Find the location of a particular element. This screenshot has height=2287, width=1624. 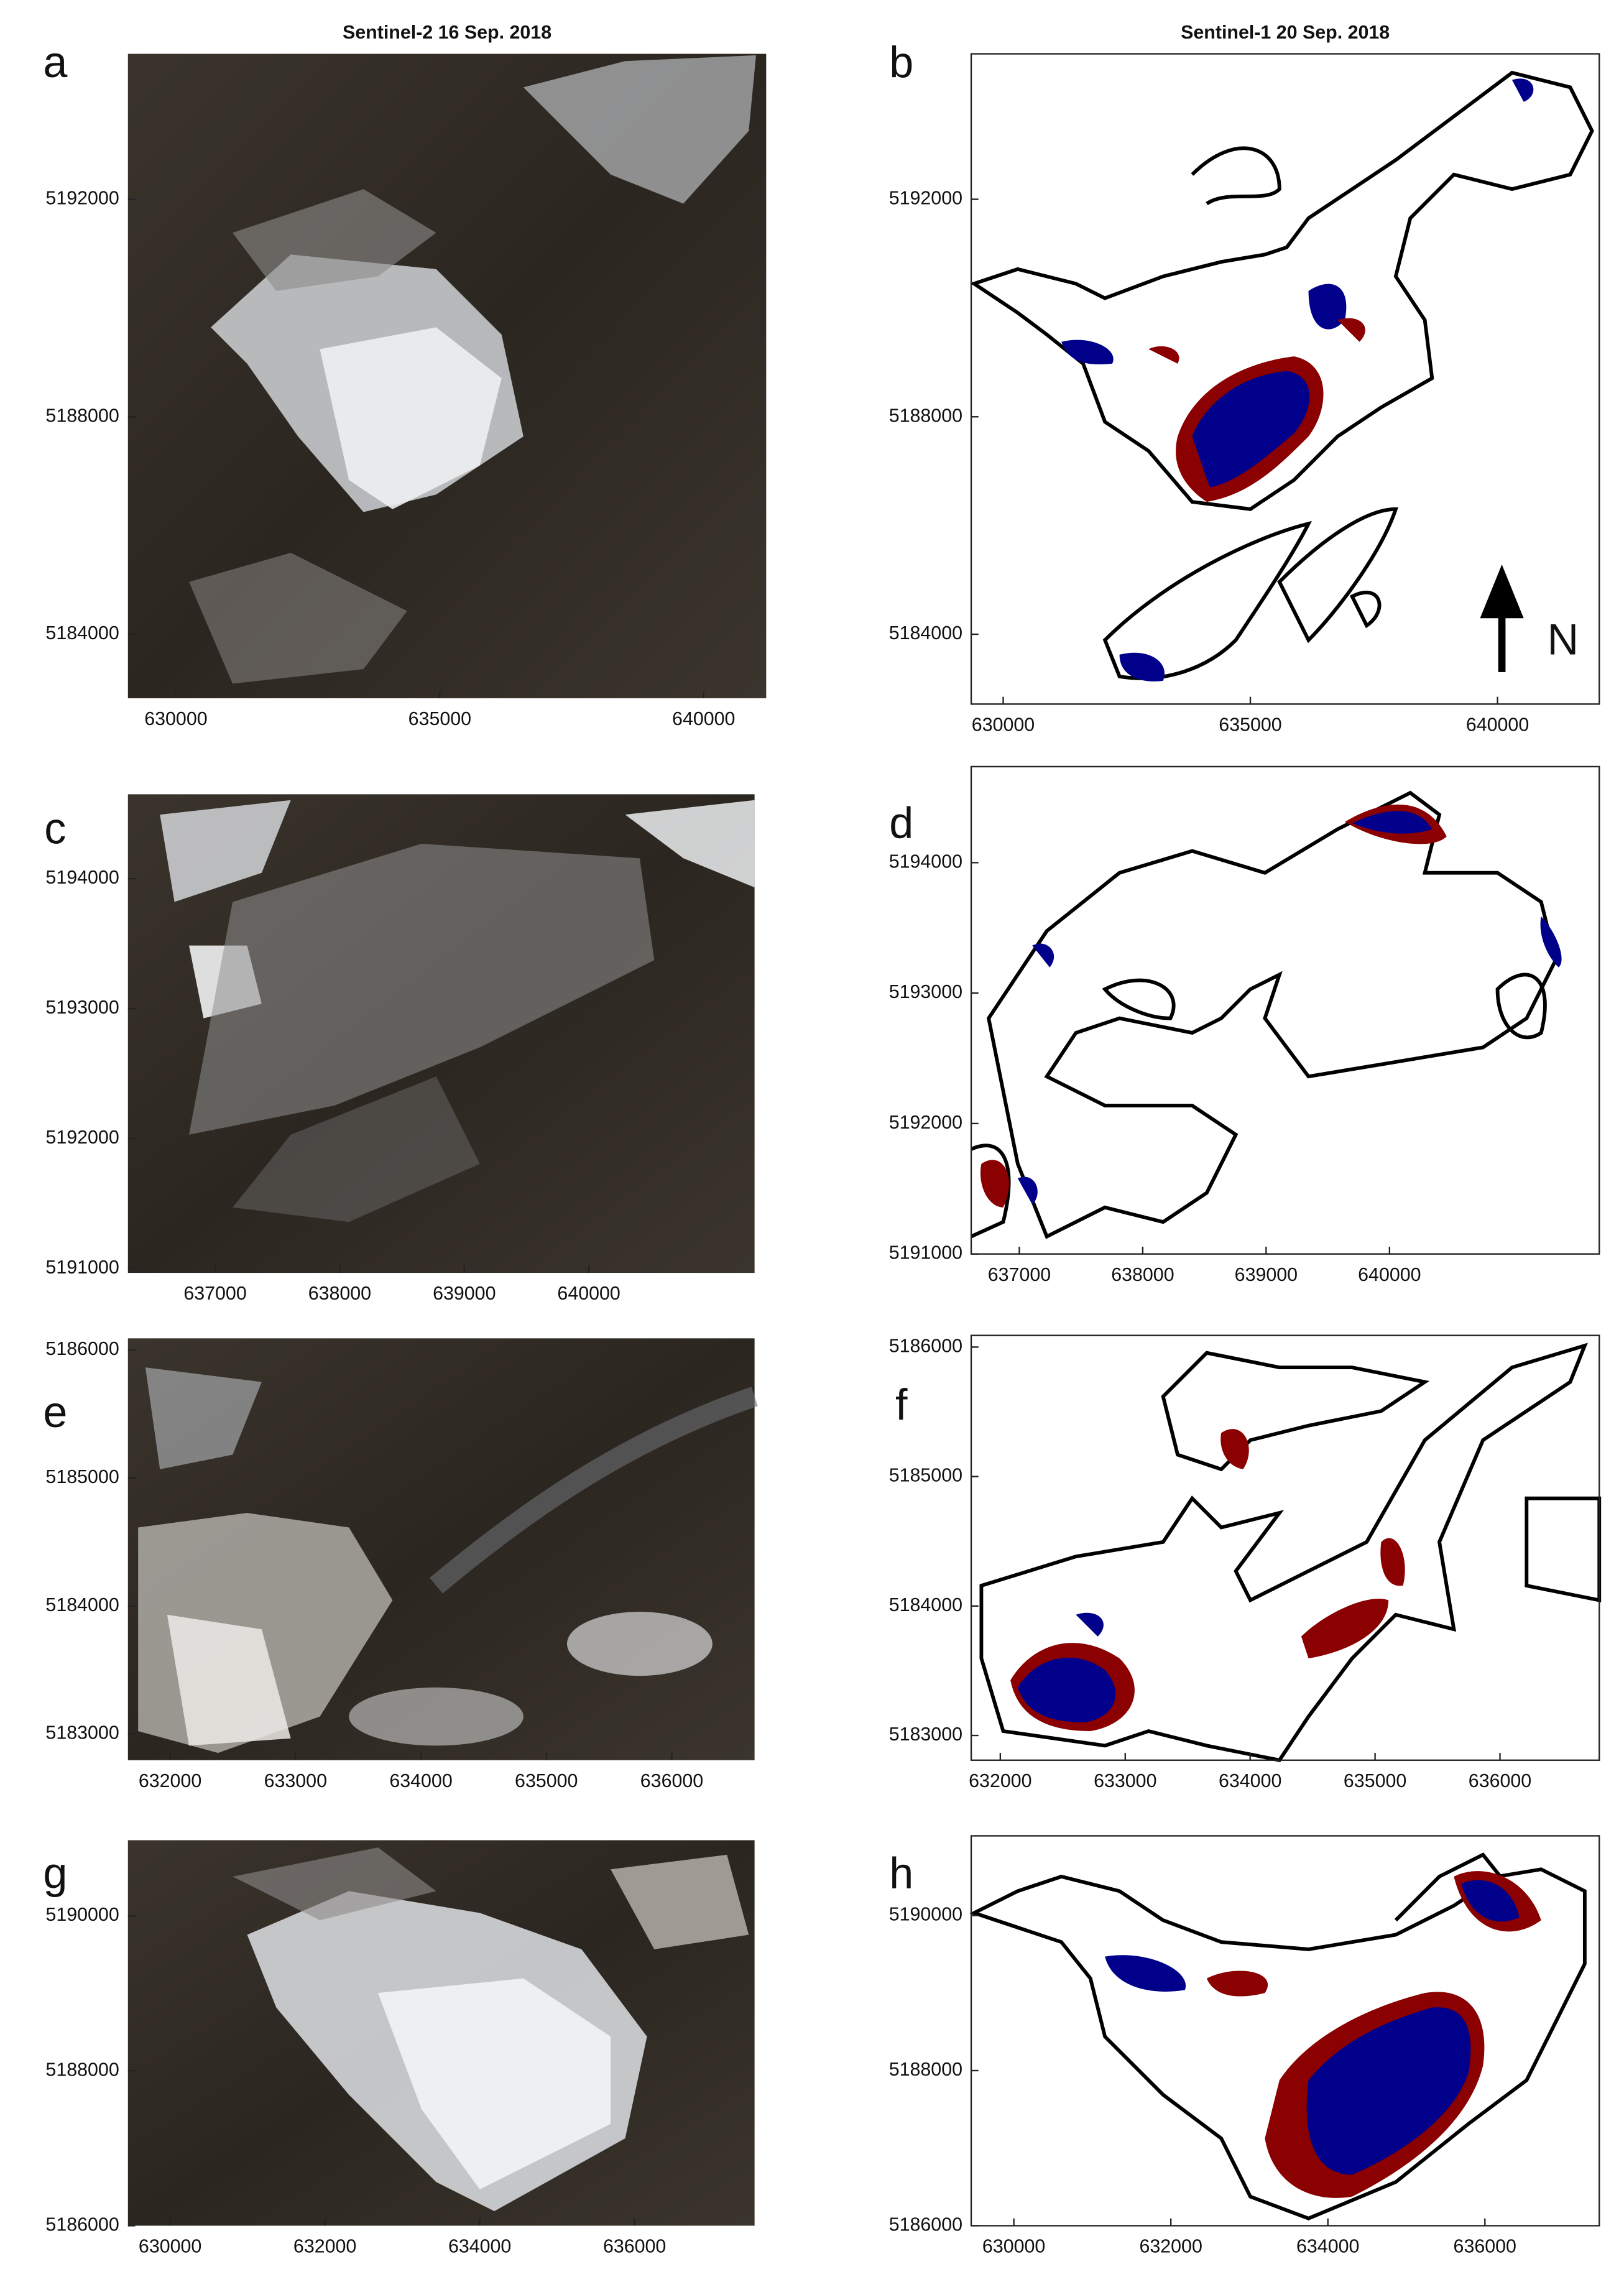

panel-title: Sentinel-2 16 Sep. 2018 is located at coordinates (447, 32).